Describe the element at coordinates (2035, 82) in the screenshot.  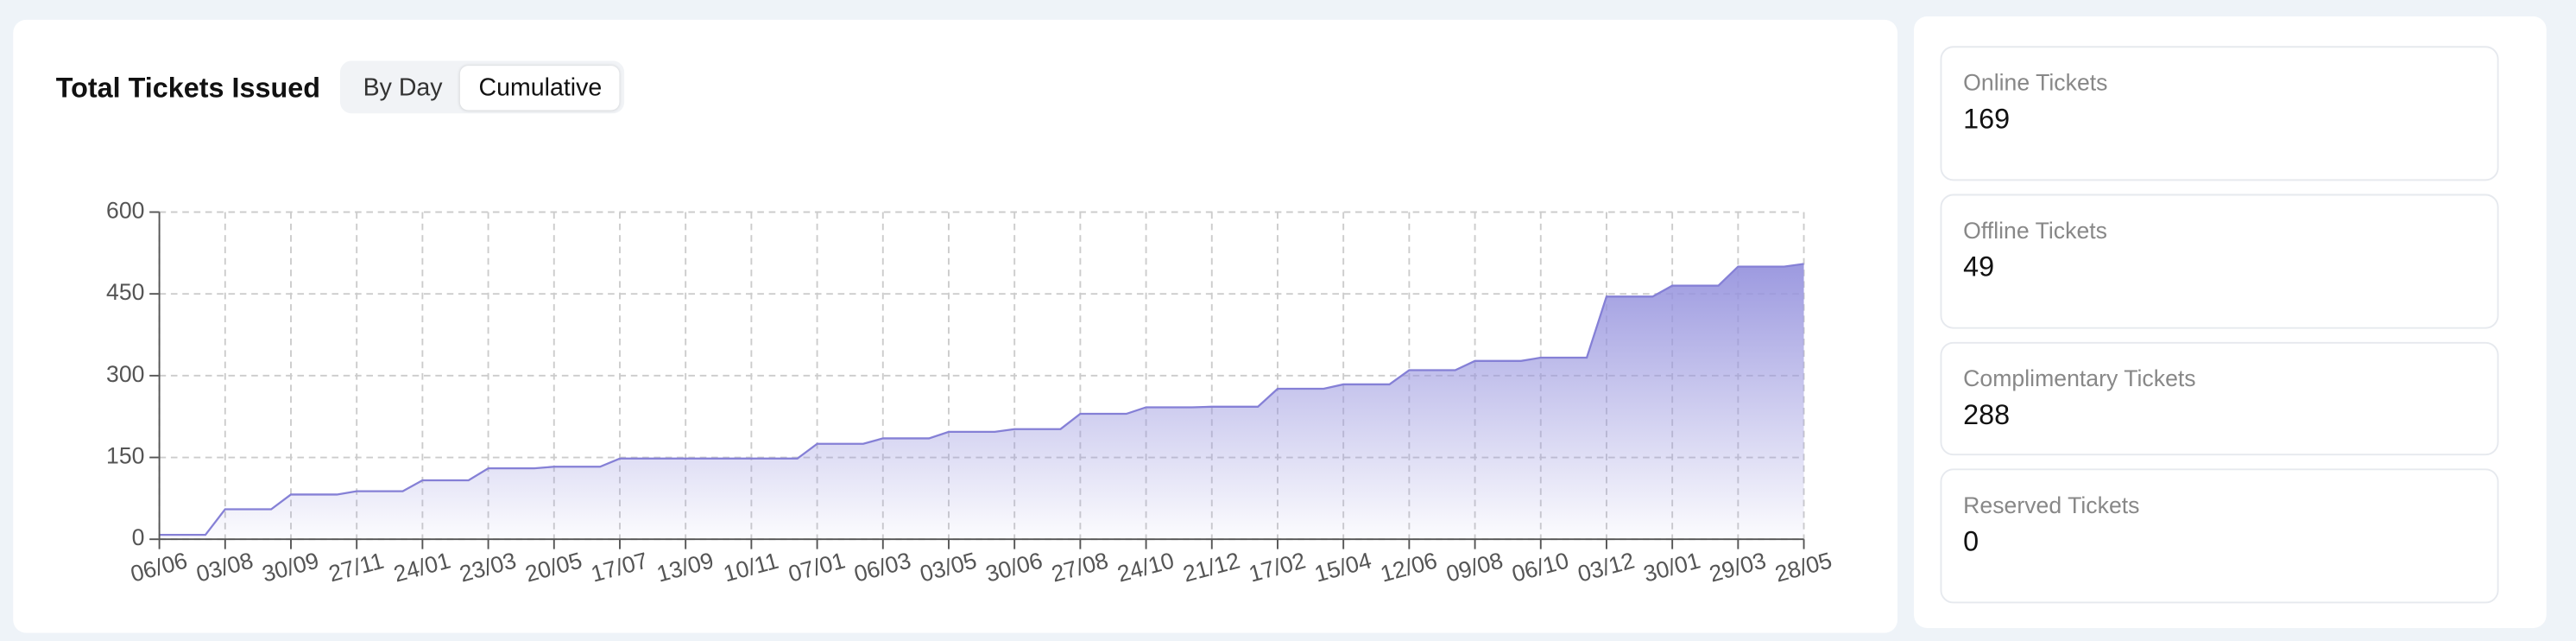
I see `stat-label: Online Tickets` at that location.